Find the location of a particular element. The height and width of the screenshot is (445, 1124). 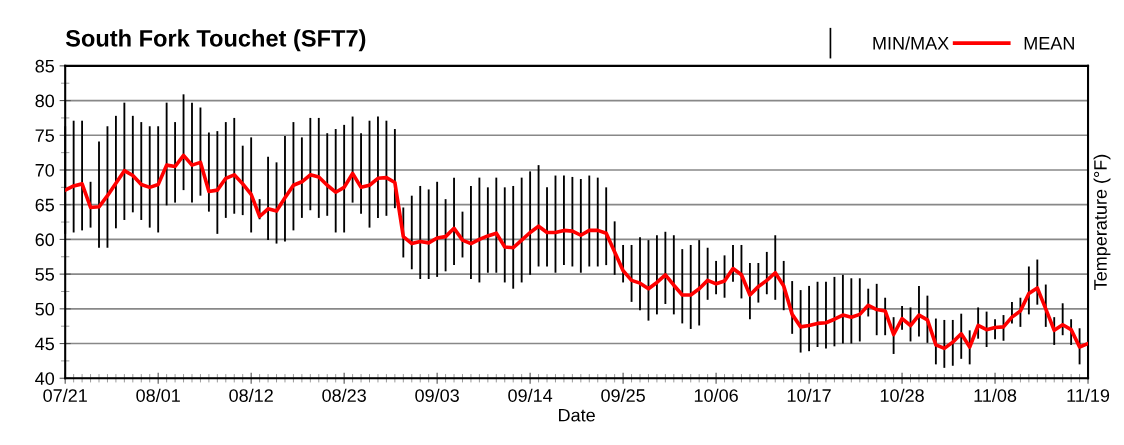

y-tick-label: 55 is located at coordinates (45, 274).